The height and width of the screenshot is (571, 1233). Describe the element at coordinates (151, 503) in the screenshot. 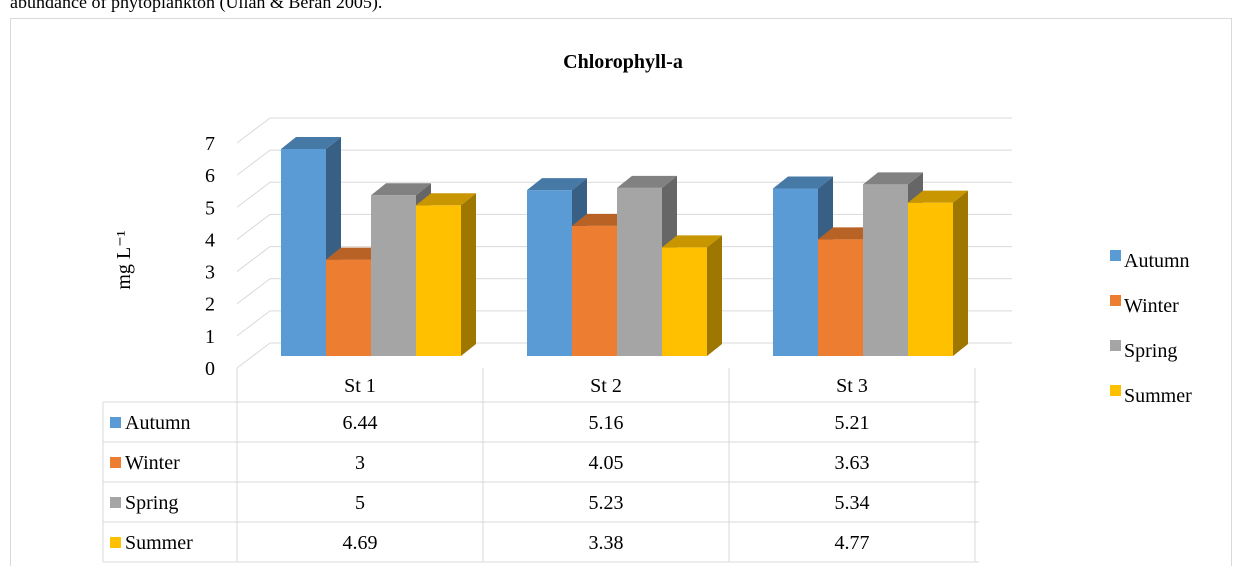

I see `table-row-label: Spring` at that location.